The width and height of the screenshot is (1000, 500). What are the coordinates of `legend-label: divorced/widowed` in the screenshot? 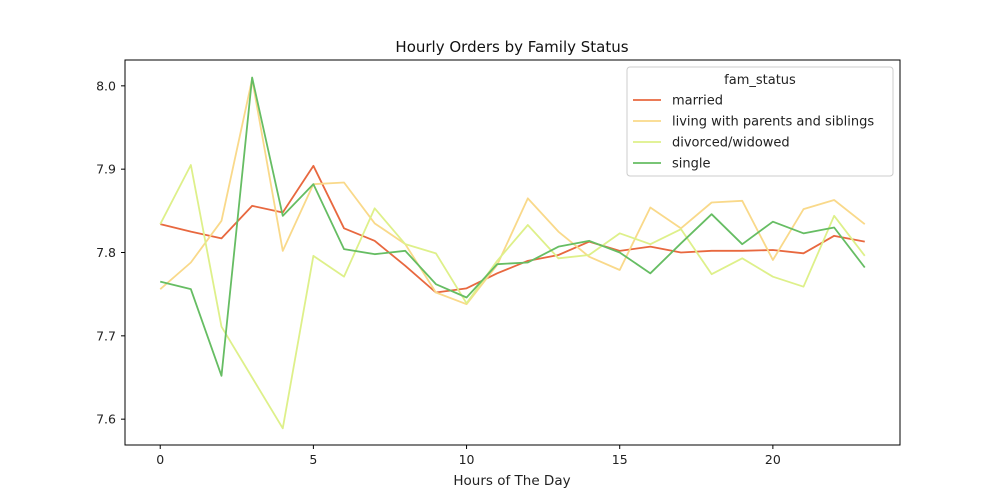 It's located at (731, 143).